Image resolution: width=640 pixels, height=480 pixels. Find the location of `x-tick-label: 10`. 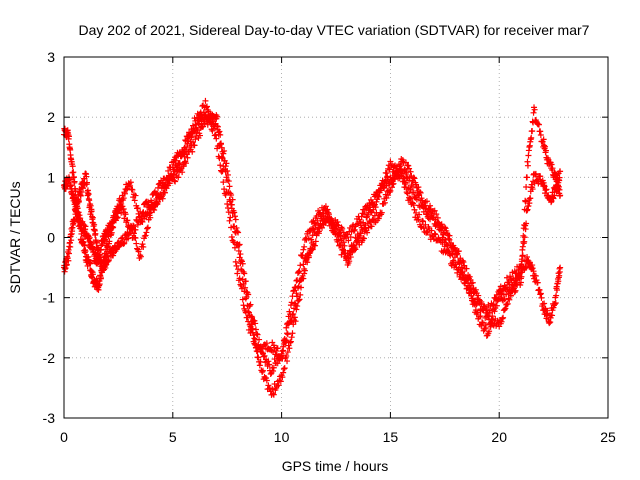

x-tick-label: 10 is located at coordinates (282, 437).